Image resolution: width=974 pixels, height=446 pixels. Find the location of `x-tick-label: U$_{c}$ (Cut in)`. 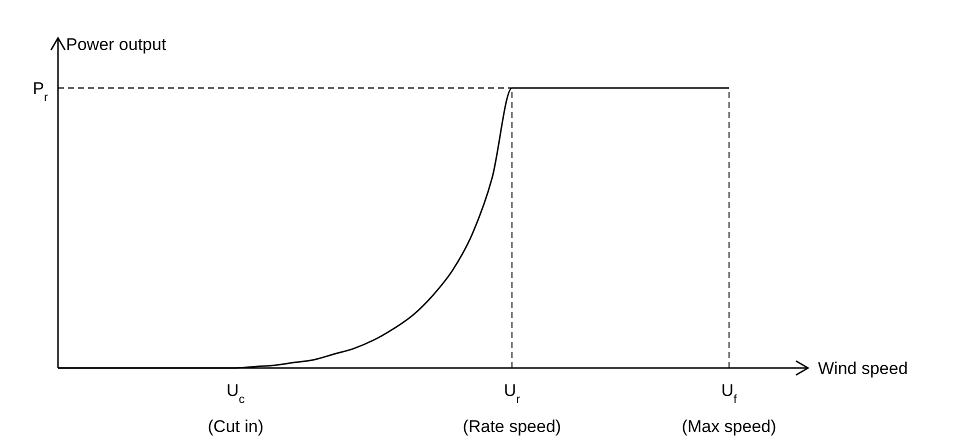

x-tick-label: U$_{c}$ (Cut in) is located at coordinates (236, 408).